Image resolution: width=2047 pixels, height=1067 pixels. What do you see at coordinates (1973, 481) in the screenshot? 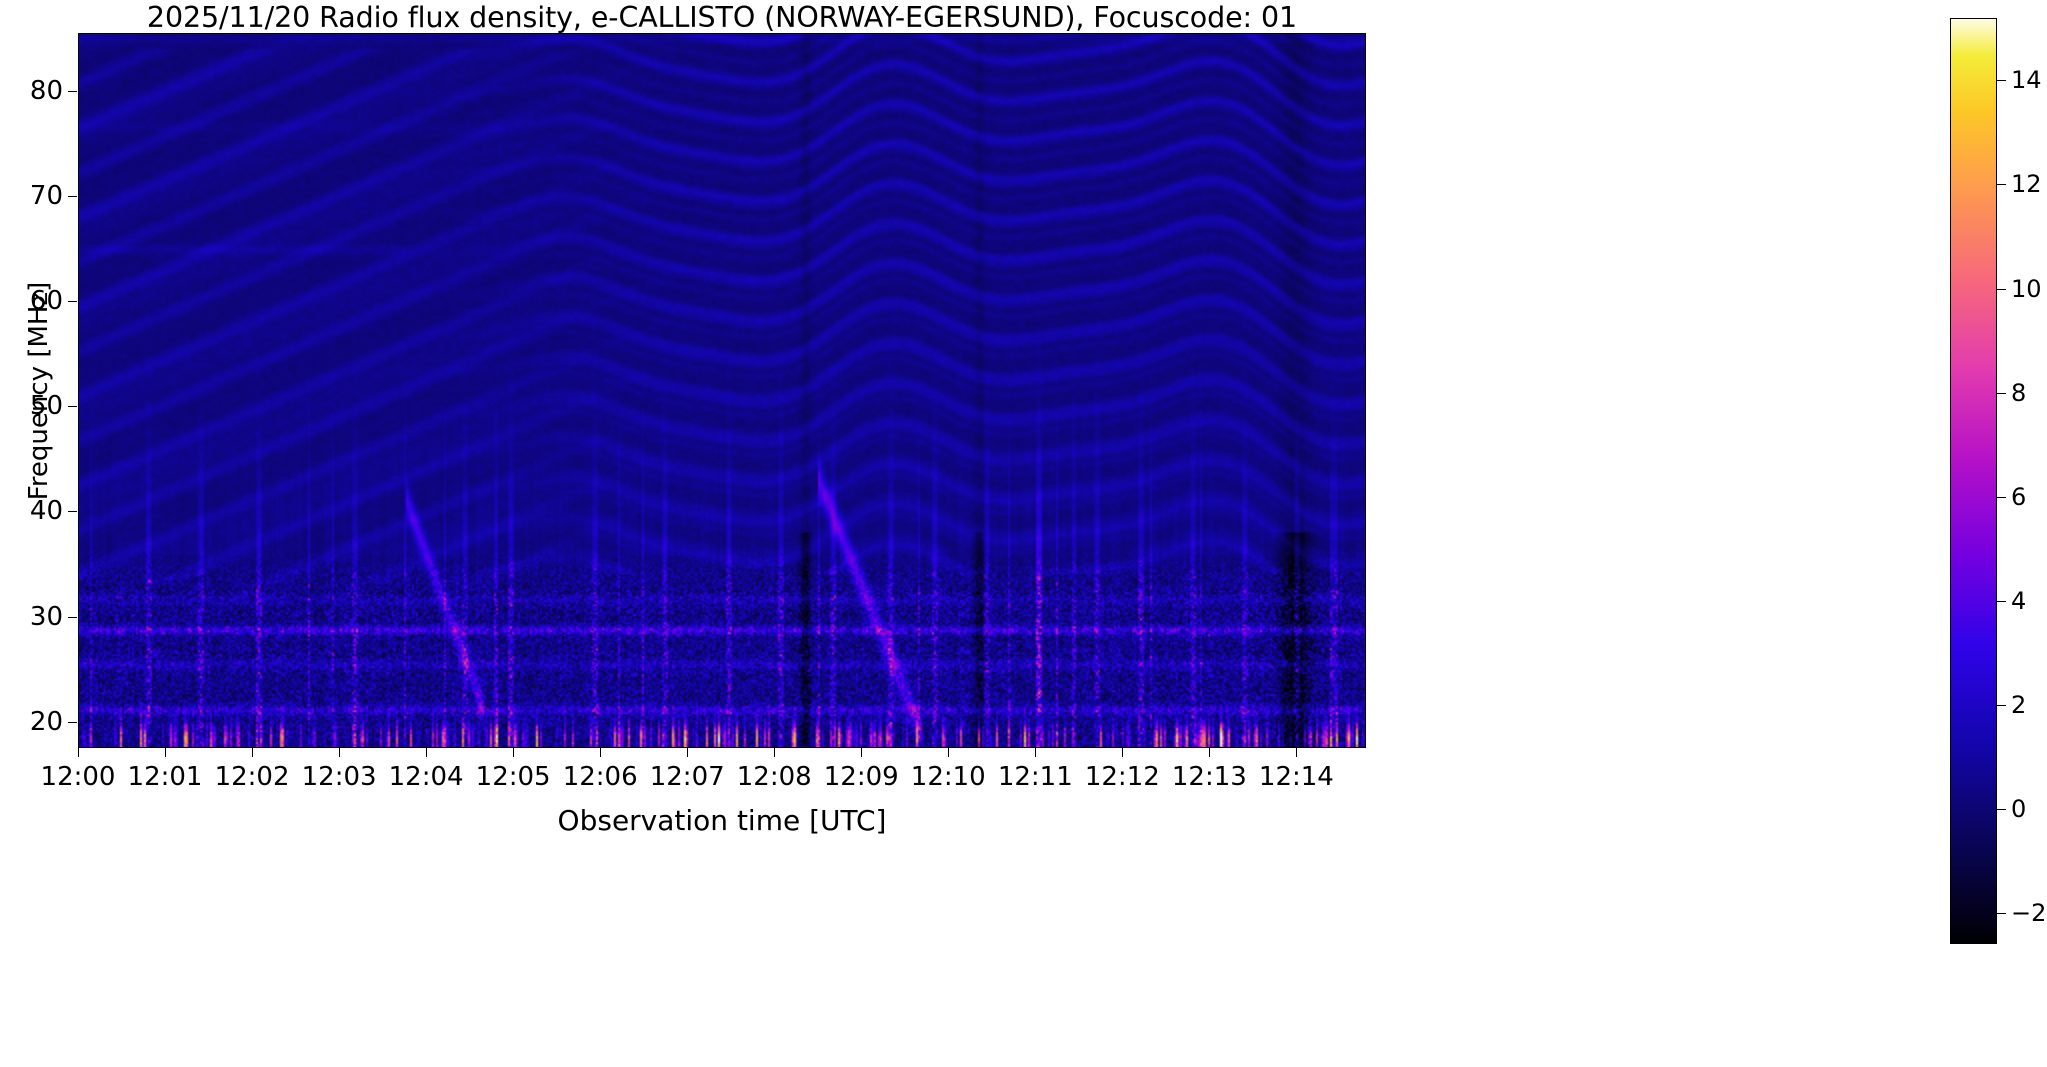
I see `colorbar` at bounding box center [1973, 481].